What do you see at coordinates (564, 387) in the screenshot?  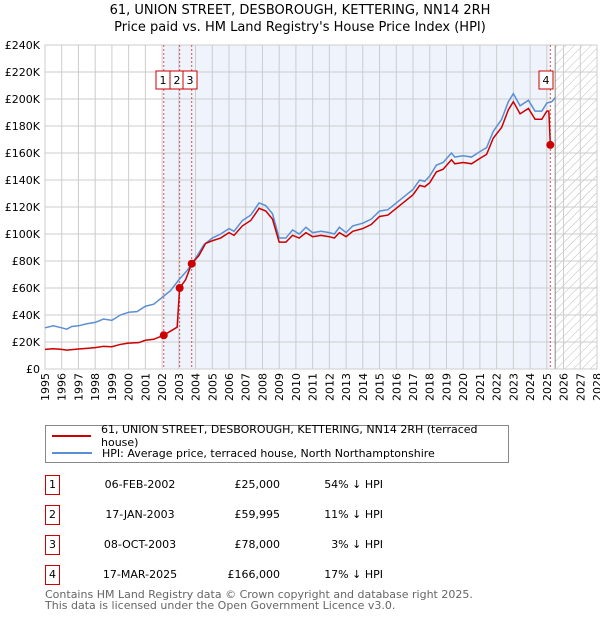 I see `x-tick-label: 2026` at bounding box center [564, 387].